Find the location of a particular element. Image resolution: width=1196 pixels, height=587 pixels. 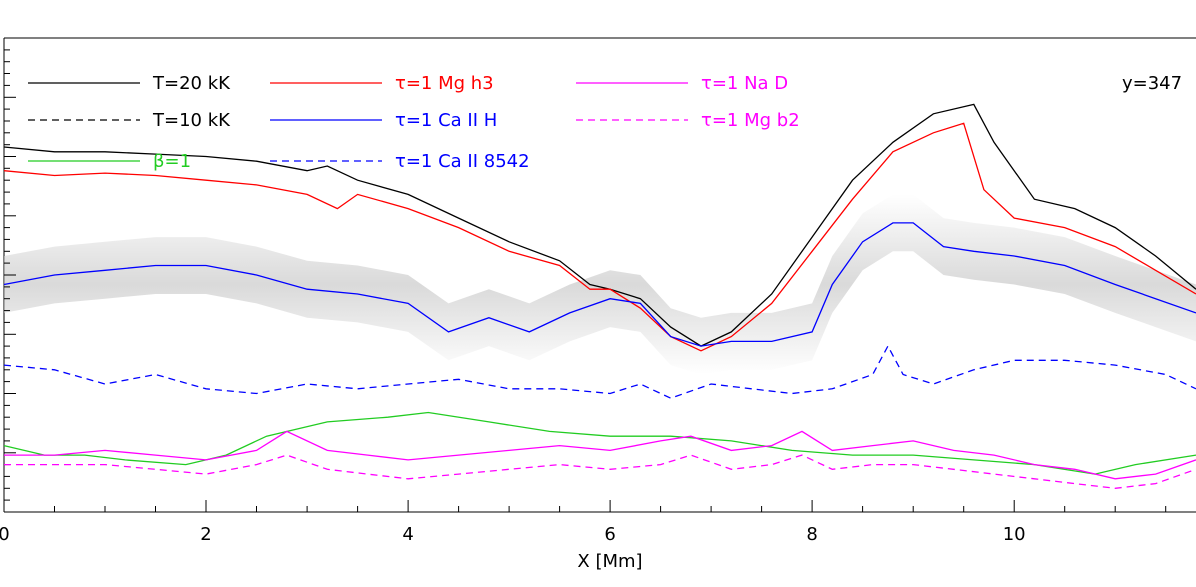

annotation-label: y=347 is located at coordinates (1152, 83).